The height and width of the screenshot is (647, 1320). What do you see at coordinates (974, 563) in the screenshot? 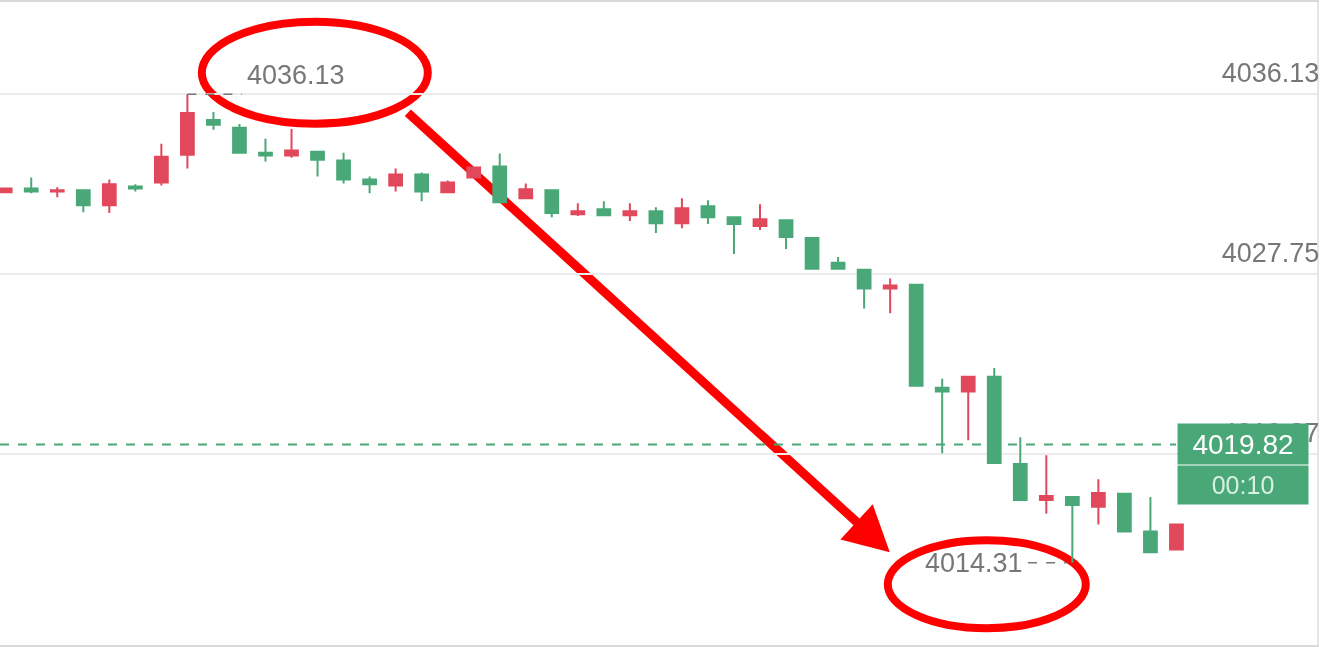
I see `annotation: 4014.31` at bounding box center [974, 563].